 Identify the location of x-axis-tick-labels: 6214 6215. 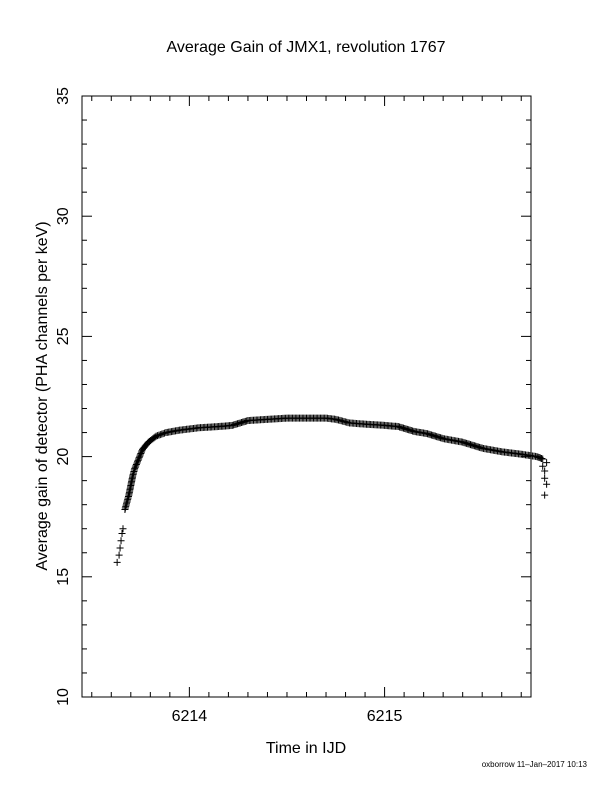
(287, 716).